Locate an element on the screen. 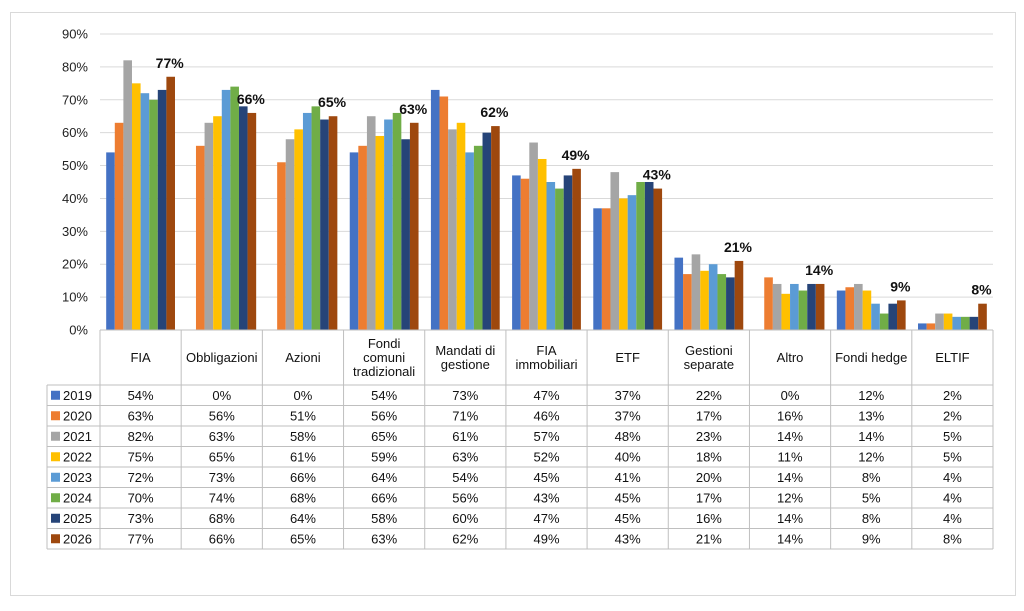 The image size is (1024, 611). y-tick-label: 60% is located at coordinates (75, 132).